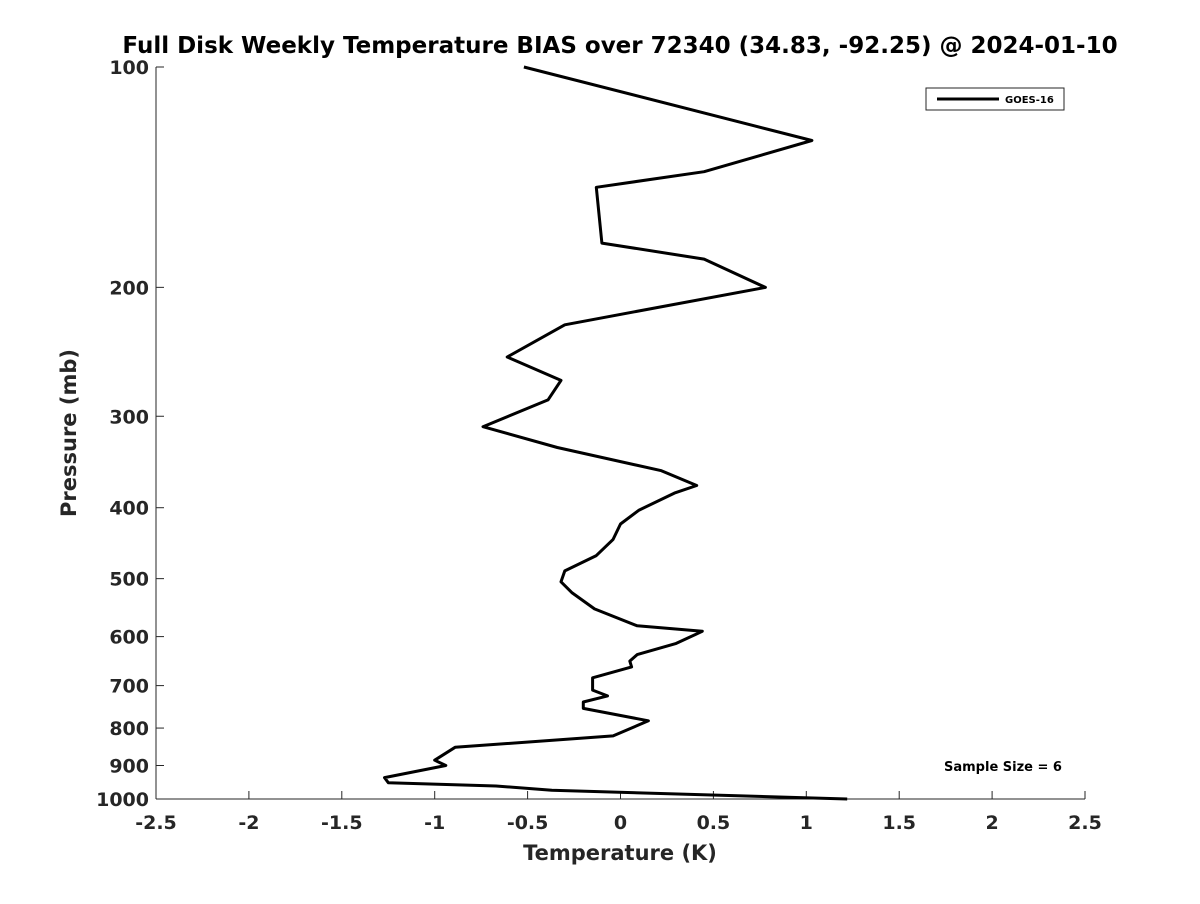 The width and height of the screenshot is (1200, 904). I want to click on sample-size-annotation: Sample Size = 6, so click(1003, 767).